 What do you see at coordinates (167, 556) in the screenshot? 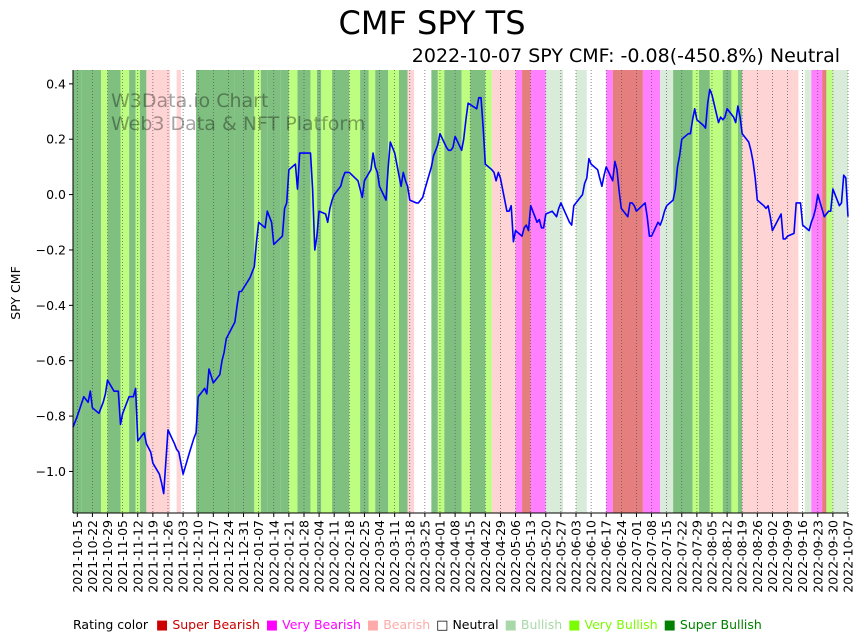
I see `x-tick-label: 2021-11-26` at bounding box center [167, 556].